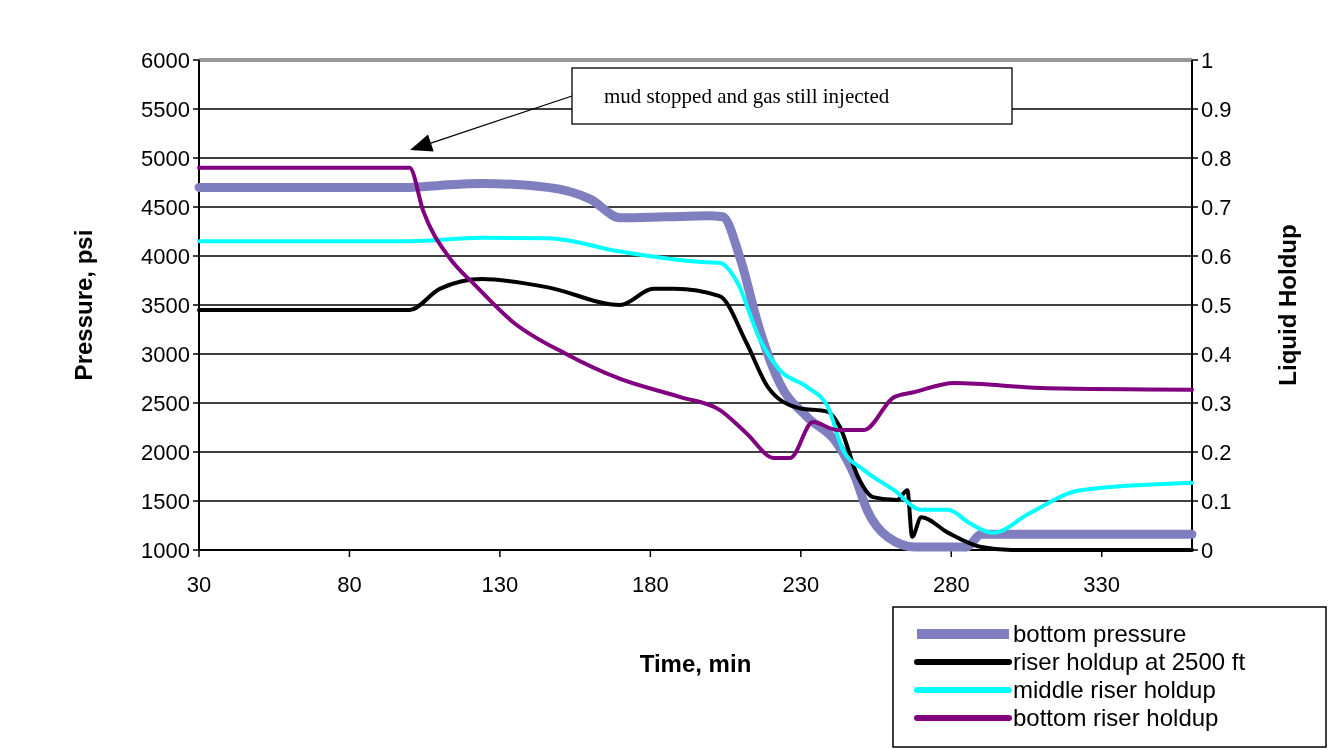 The height and width of the screenshot is (750, 1330). What do you see at coordinates (650, 584) in the screenshot?
I see `x-tick-label: 180` at bounding box center [650, 584].